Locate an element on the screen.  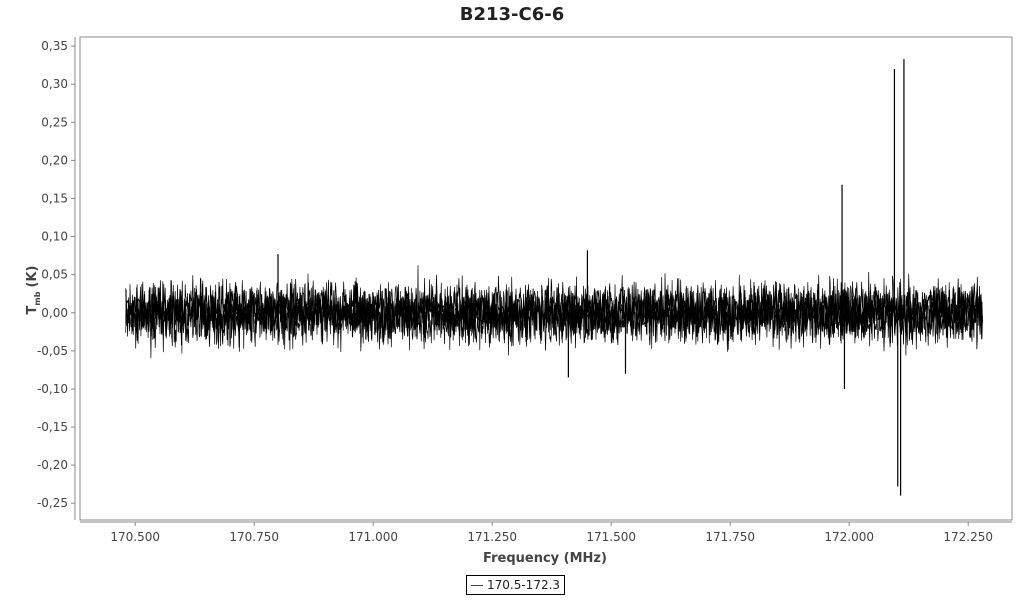
y-label-sub: mb is located at coordinates (37, 298).